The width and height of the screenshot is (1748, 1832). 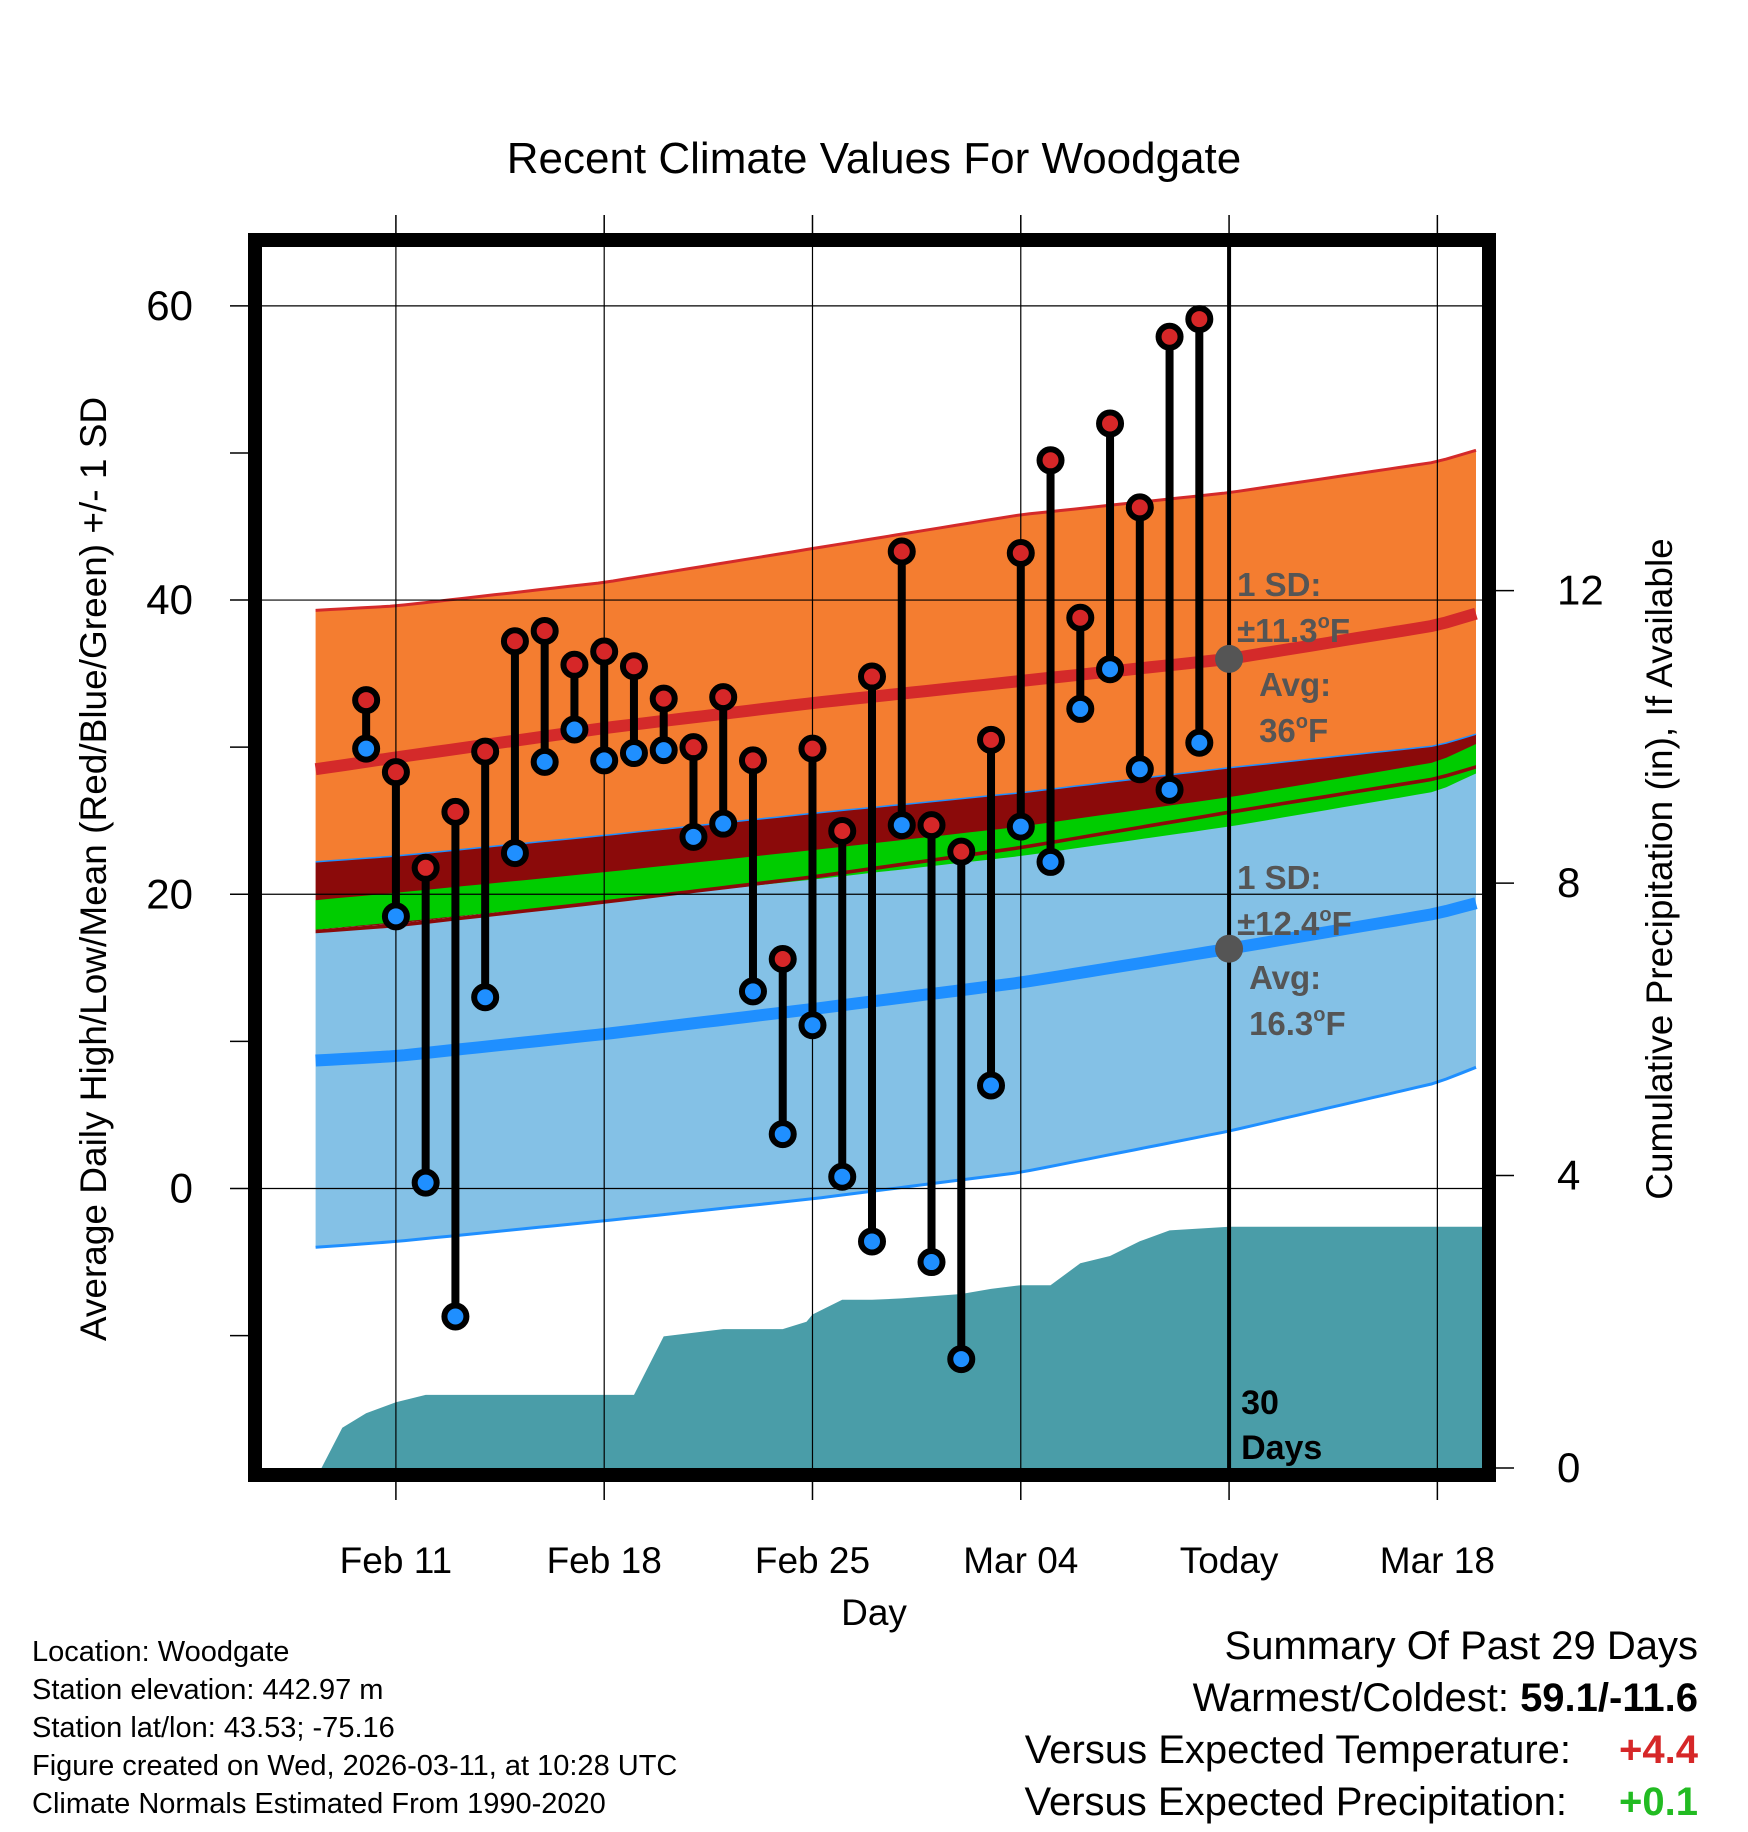 What do you see at coordinates (604, 1560) in the screenshot?
I see `x-tick-label: Feb 18` at bounding box center [604, 1560].